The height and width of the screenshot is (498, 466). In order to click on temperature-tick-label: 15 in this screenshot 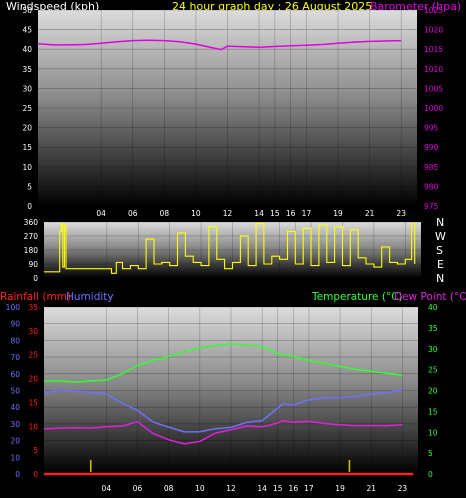, I will do `click(433, 411)`.